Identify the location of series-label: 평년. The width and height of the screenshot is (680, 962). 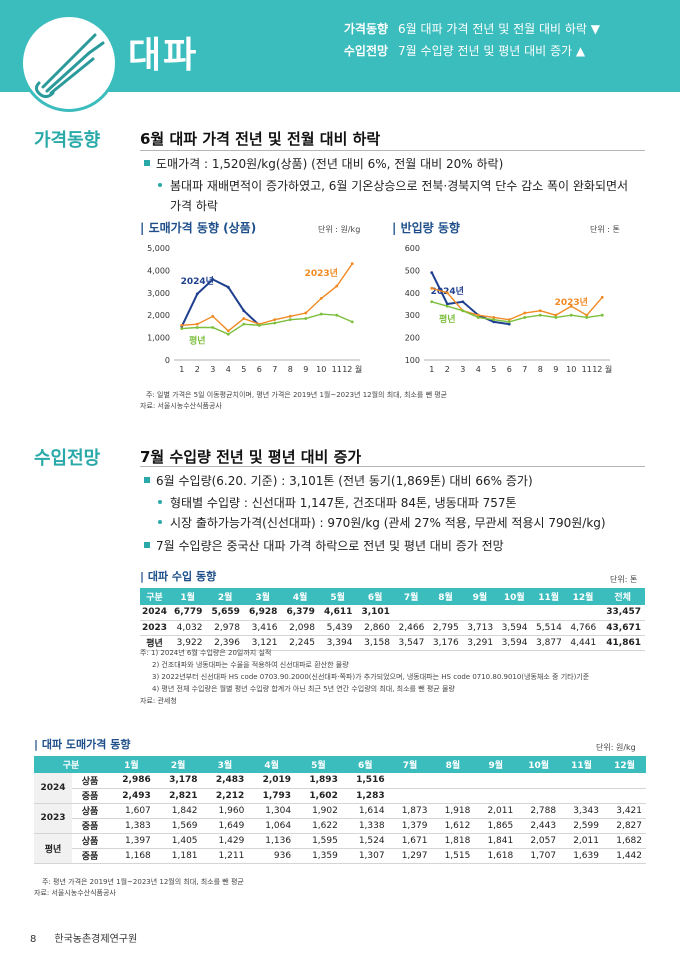
(197, 341).